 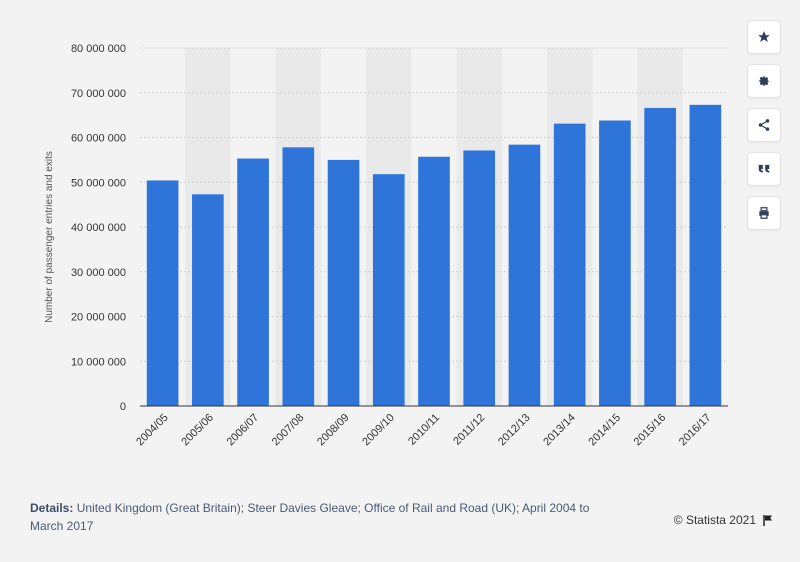 I want to click on x-tick-label: 2010/11, so click(x=424, y=430).